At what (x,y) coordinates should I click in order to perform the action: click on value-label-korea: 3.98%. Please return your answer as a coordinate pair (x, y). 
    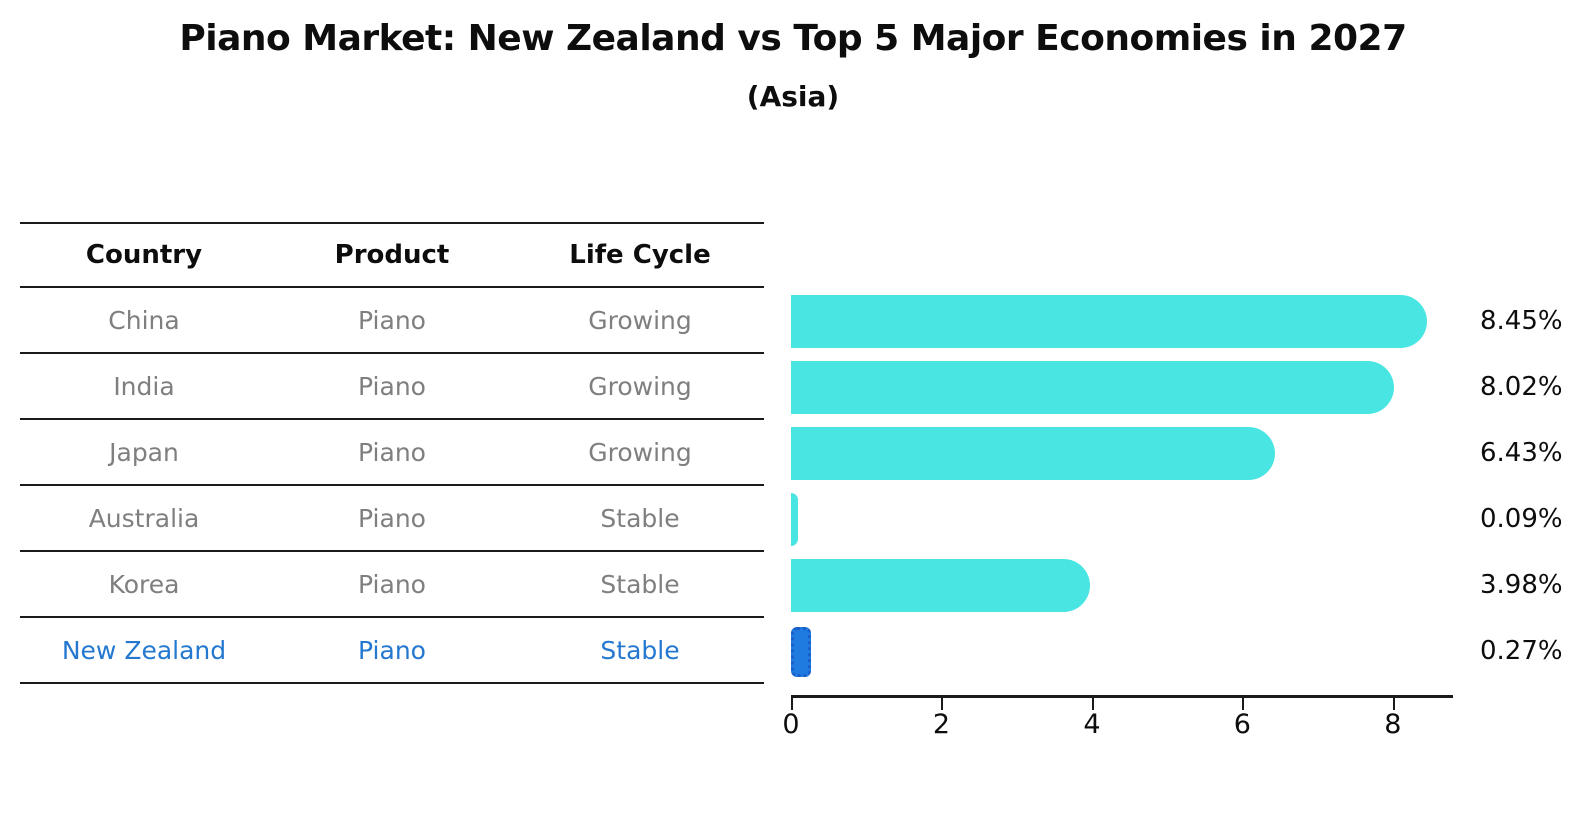
    Looking at the image, I should click on (1521, 585).